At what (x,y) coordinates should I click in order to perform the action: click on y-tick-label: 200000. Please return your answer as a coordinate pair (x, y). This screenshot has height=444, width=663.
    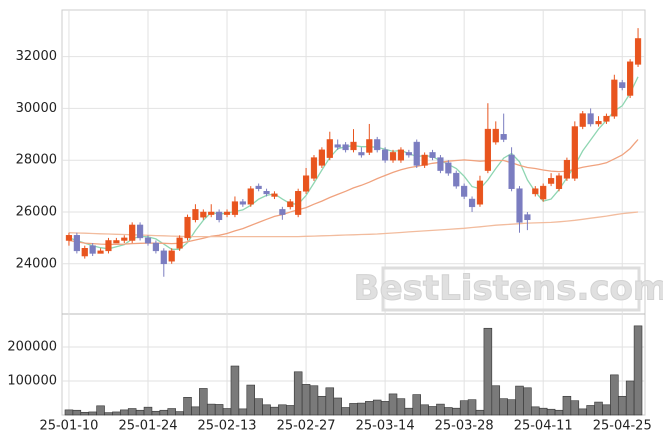
    Looking at the image, I should click on (32, 346).